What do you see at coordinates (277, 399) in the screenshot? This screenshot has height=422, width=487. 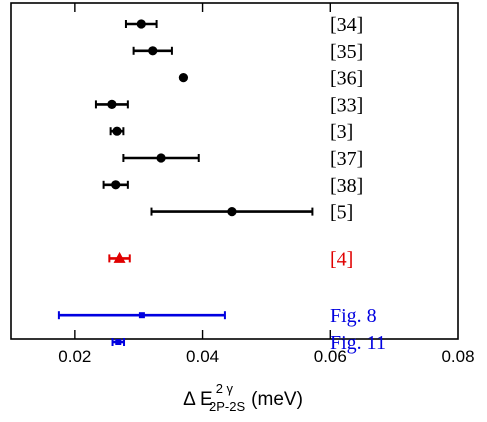 I see `x-title-unit: (meV)` at bounding box center [277, 399].